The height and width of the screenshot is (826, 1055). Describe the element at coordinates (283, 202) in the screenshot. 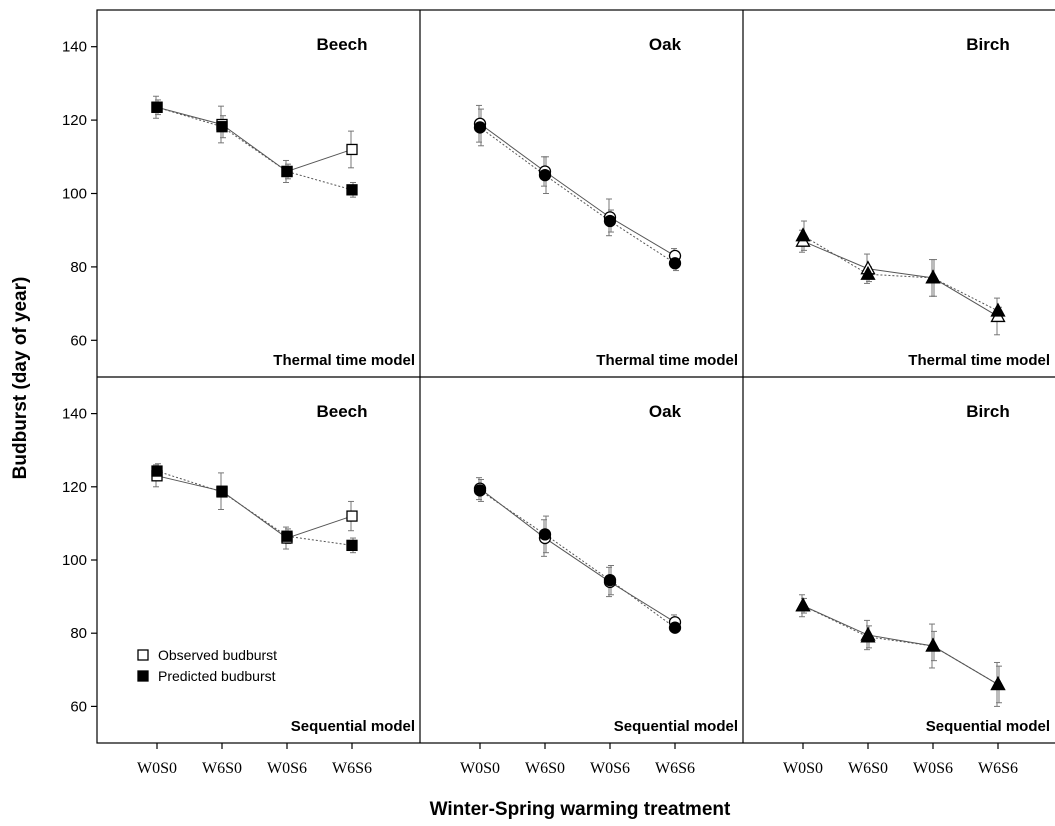

I see `panel-beech-thermal: Beech Thermal time model` at that location.